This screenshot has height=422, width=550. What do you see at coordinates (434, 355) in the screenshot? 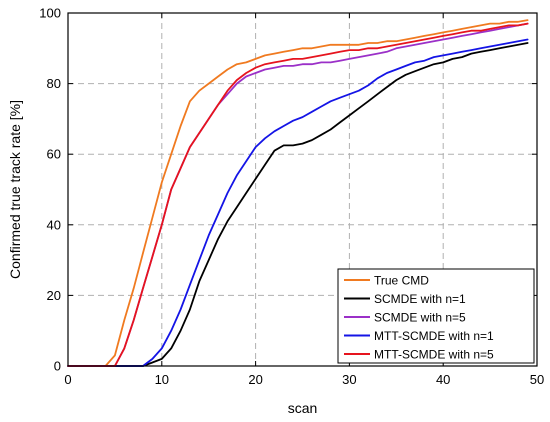
I see `legend-label: MTT-SCMDE with n=5` at bounding box center [434, 355].